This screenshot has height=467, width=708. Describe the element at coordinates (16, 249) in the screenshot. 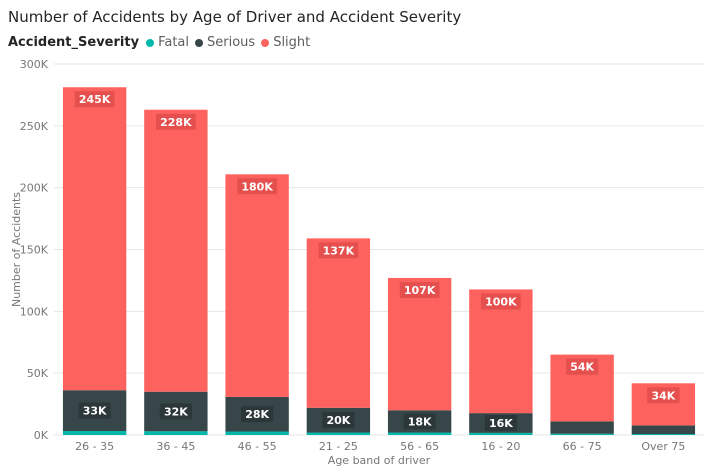

I see `y-axis-title: Number of Accidents` at that location.